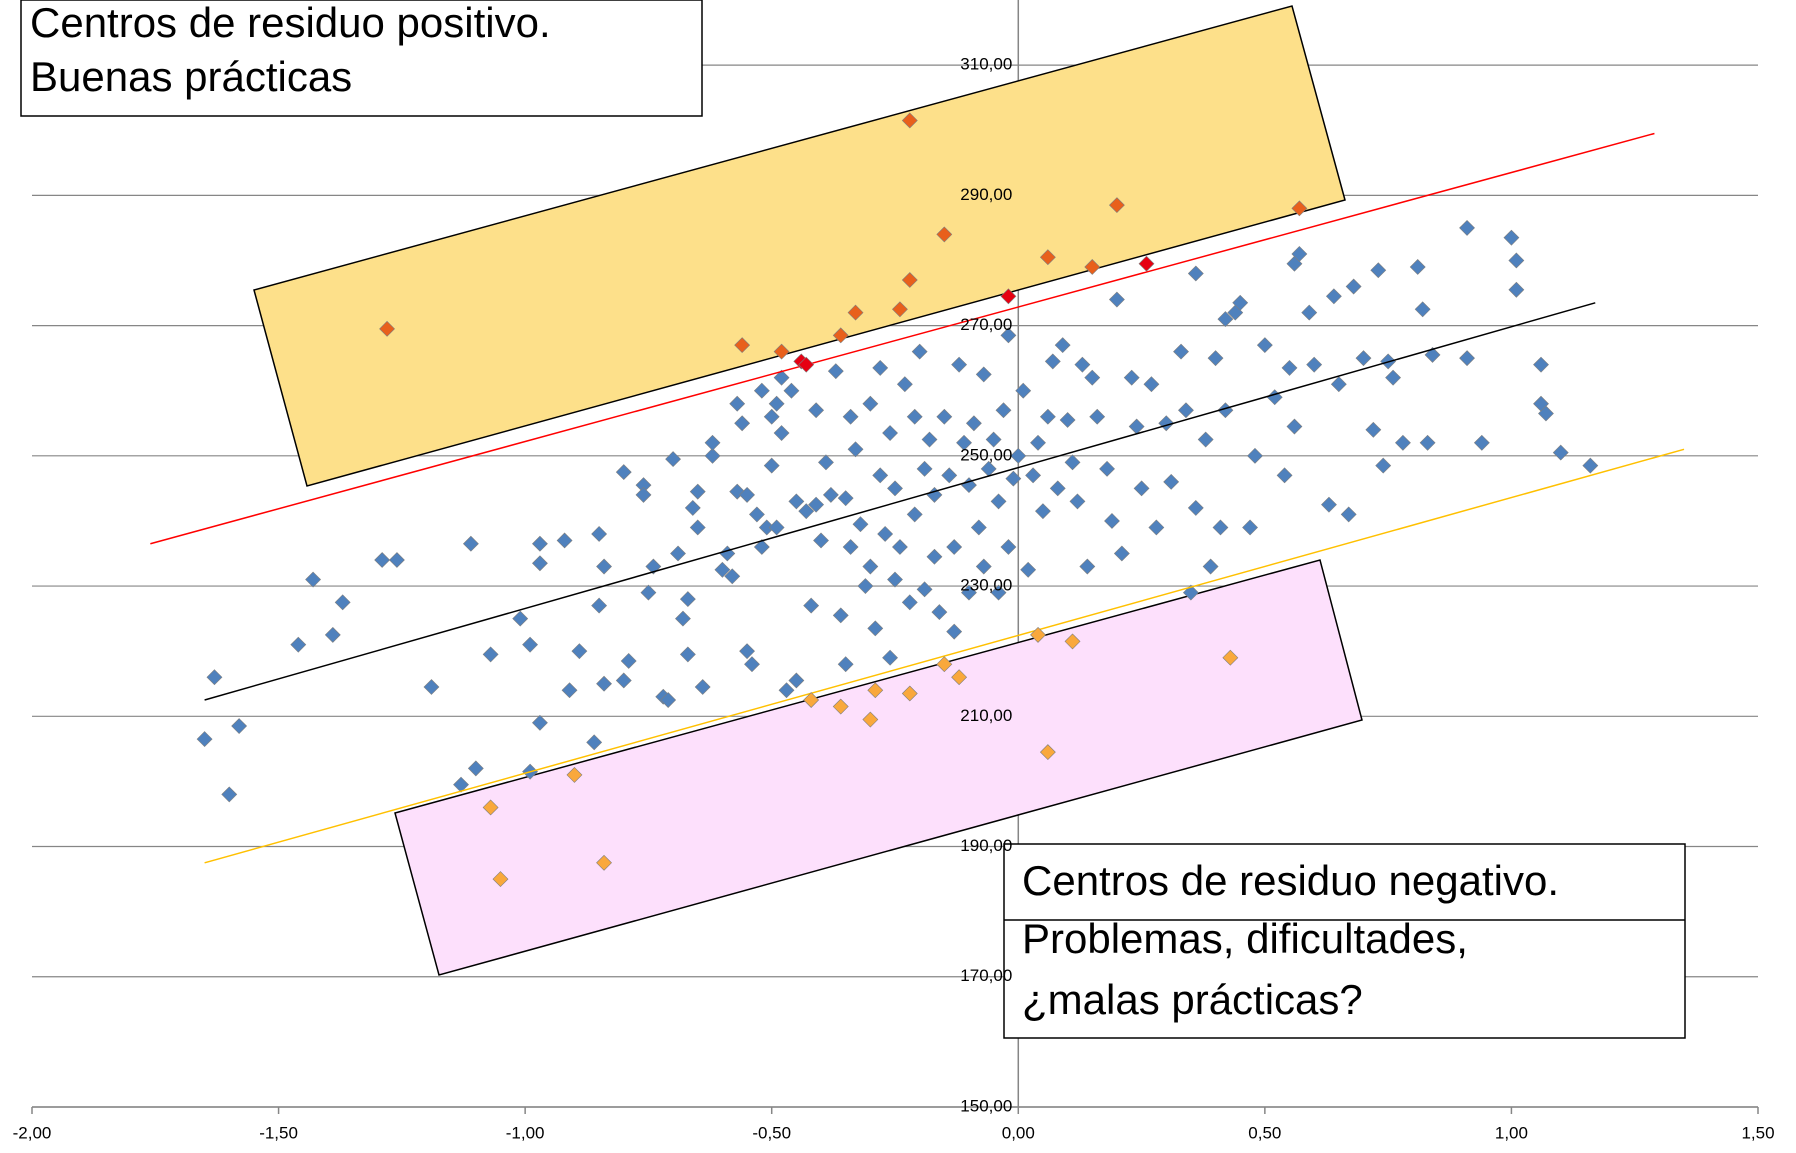 This screenshot has height=1153, width=1796. I want to click on y-tick-label: 230,00, so click(986, 585).